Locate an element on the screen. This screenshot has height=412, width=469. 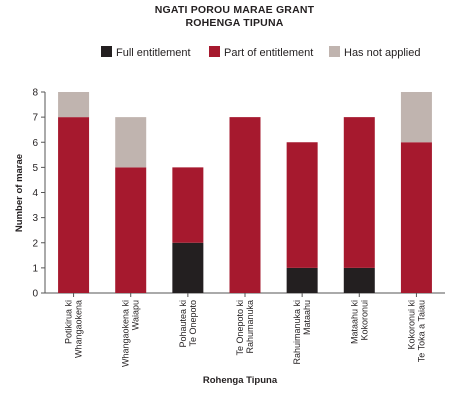
x-tick-label: Potikirua kiWhangaokena is located at coordinates (74, 329).